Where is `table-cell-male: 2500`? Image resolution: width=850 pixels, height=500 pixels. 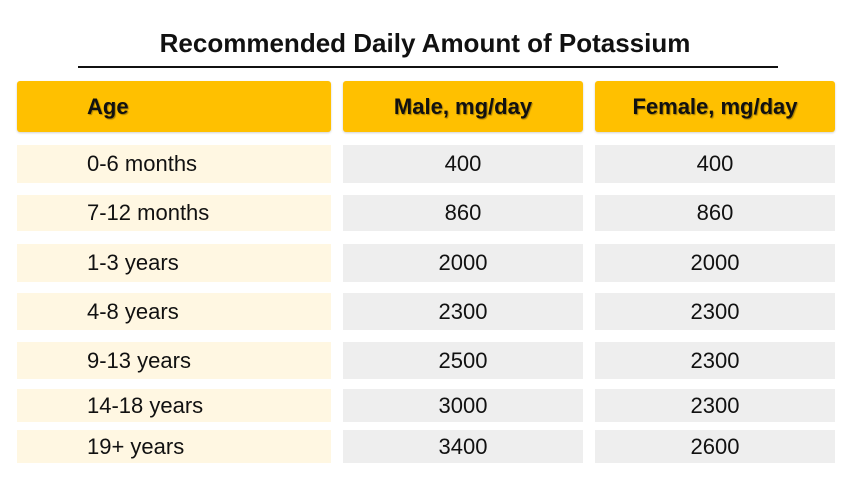 table-cell-male: 2500 is located at coordinates (463, 360).